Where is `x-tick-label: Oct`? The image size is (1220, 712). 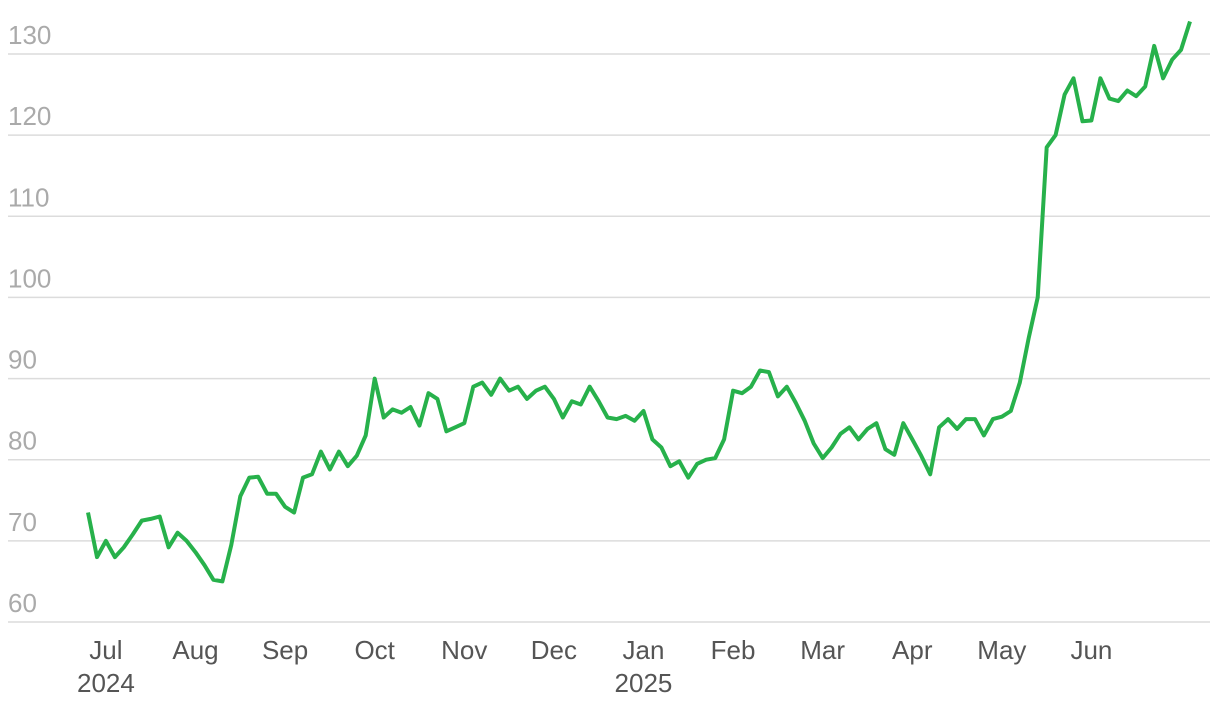 x-tick-label: Oct is located at coordinates (374, 650).